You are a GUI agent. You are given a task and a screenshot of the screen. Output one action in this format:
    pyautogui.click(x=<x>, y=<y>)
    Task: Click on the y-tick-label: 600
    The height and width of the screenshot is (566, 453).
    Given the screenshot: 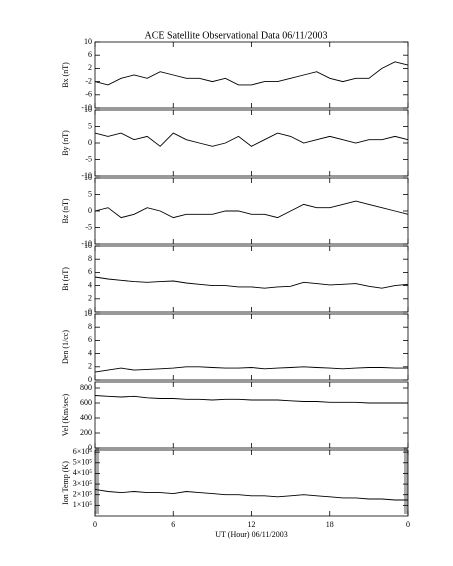 What is the action you would take?
    pyautogui.click(x=86, y=402)
    